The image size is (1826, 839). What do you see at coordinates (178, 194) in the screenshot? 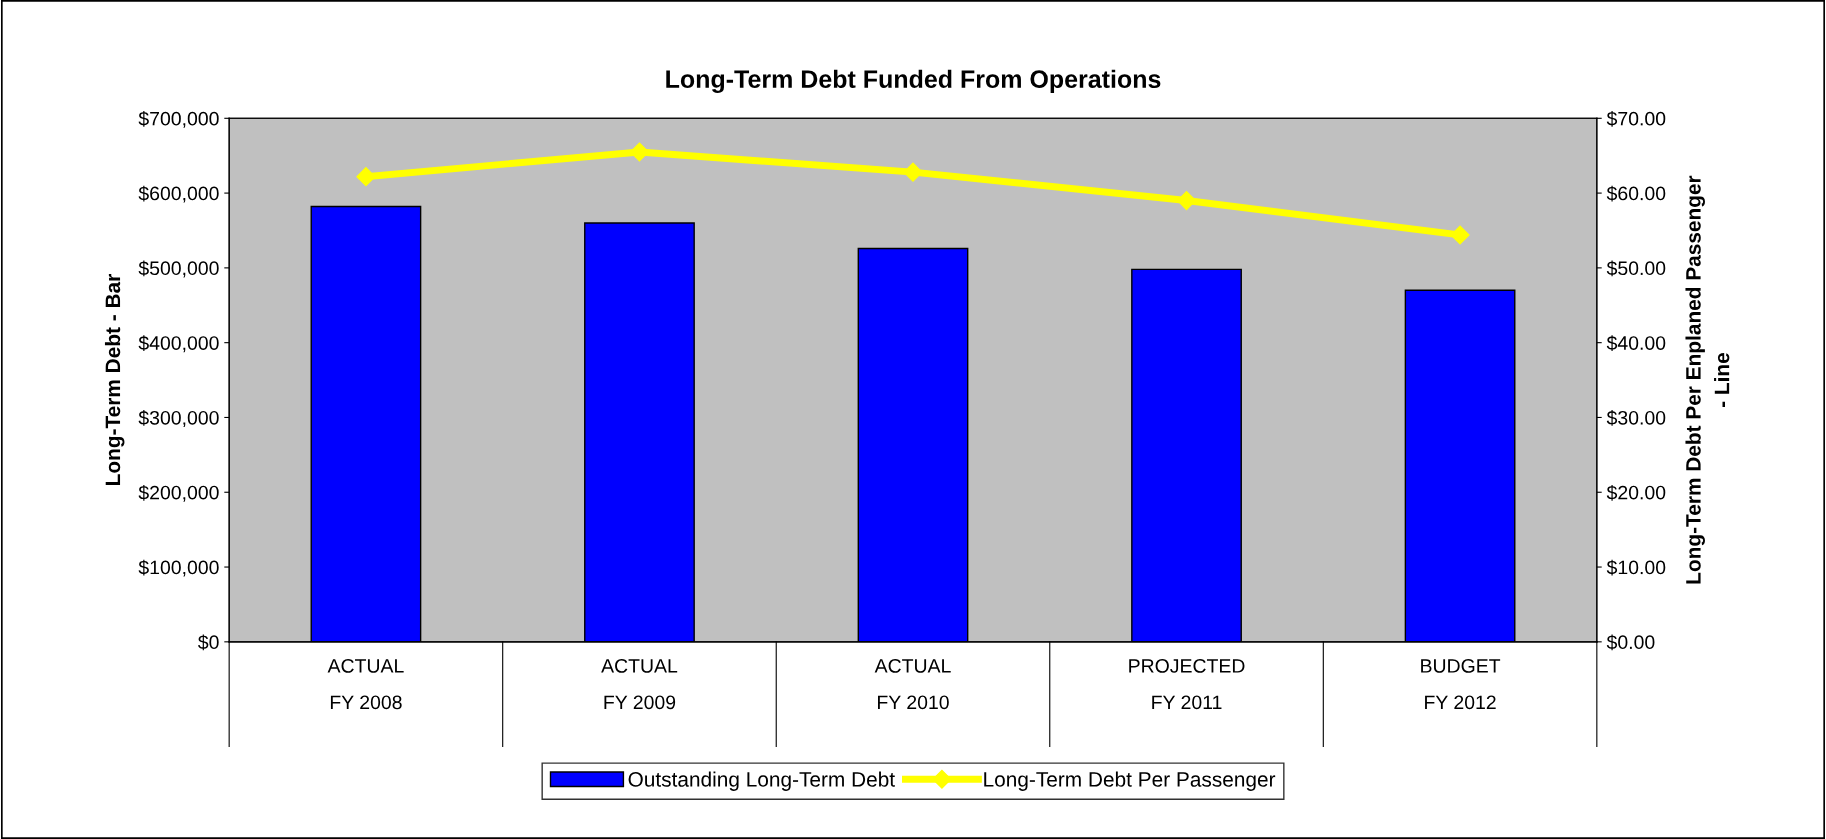
I see `y-tick-label: $600,000` at bounding box center [178, 194].